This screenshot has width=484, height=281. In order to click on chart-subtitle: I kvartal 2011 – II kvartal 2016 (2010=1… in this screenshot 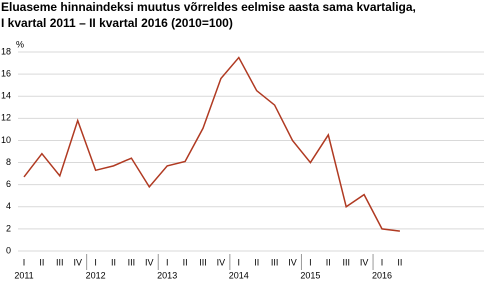, I will do `click(117, 23)`.